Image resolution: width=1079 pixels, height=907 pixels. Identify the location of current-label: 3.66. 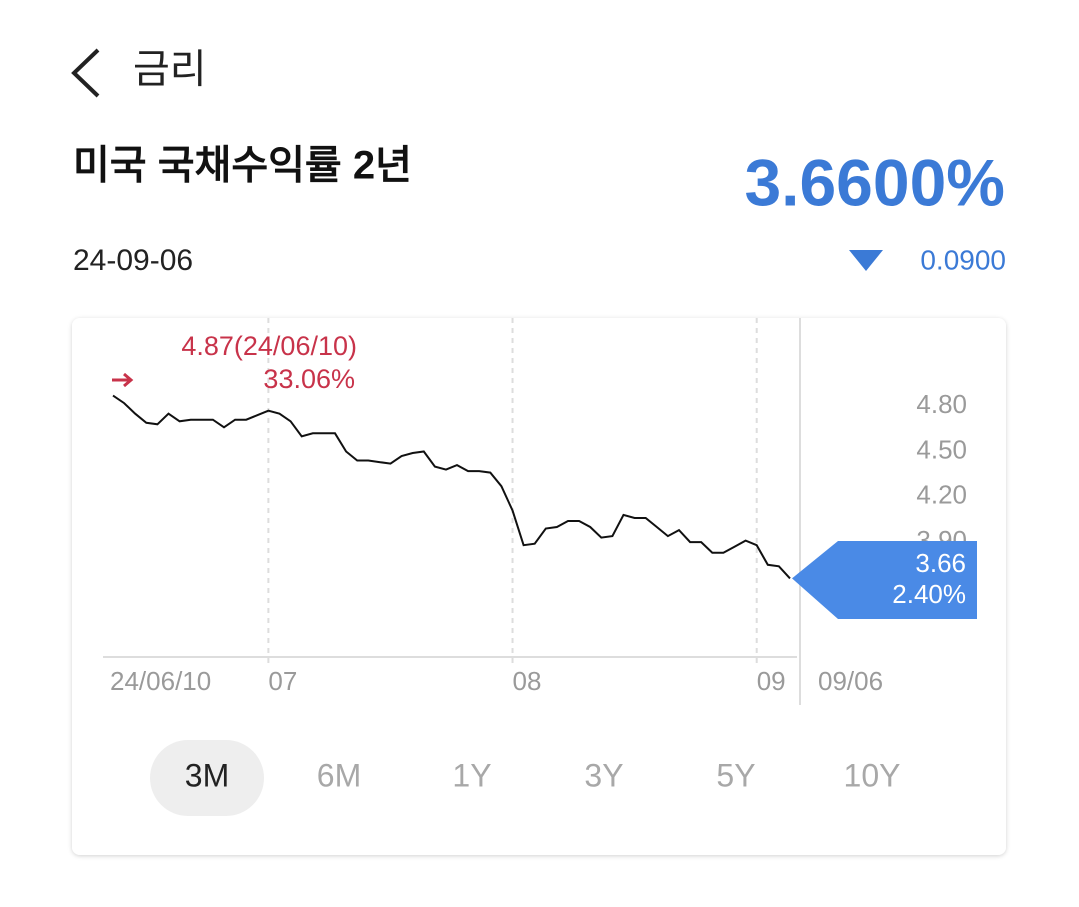
(940, 563).